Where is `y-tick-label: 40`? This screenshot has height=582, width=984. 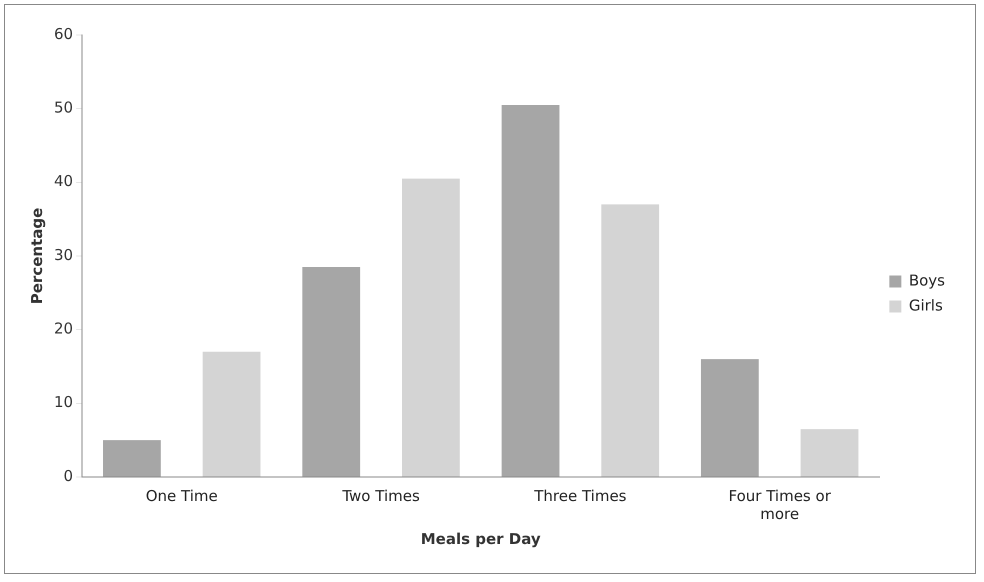 y-tick-label: 40 is located at coordinates (64, 181).